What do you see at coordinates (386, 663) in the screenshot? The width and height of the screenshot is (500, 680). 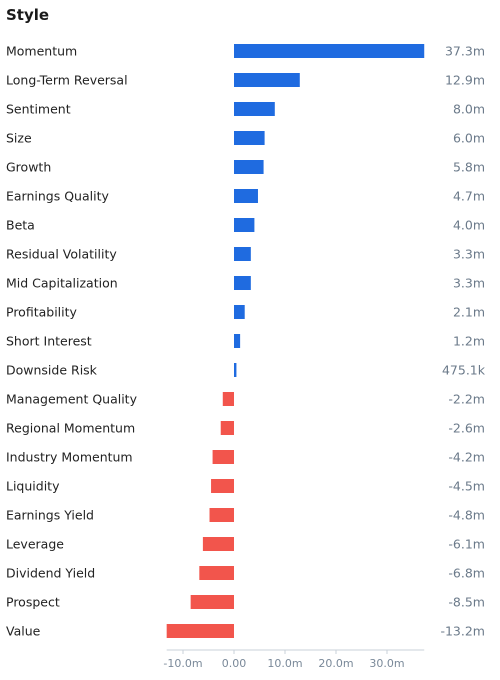 I see `x-tick-label: 30.0m` at bounding box center [386, 663].